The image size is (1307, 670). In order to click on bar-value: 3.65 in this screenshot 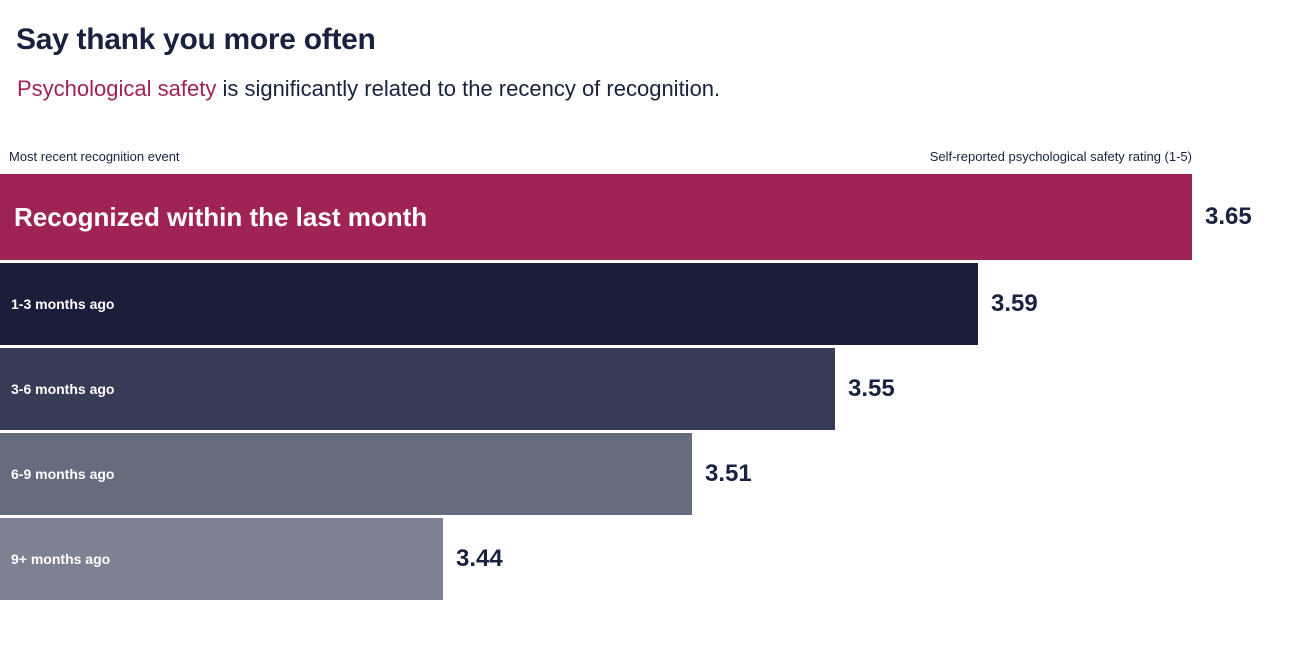, I will do `click(1228, 216)`.